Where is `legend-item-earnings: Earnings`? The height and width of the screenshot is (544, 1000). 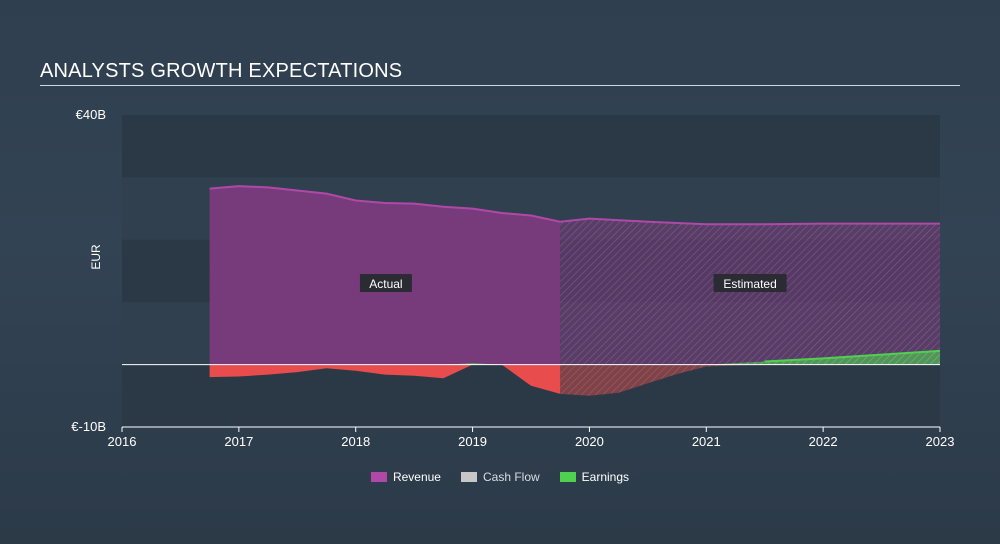
legend-item-earnings: Earnings is located at coordinates (594, 477).